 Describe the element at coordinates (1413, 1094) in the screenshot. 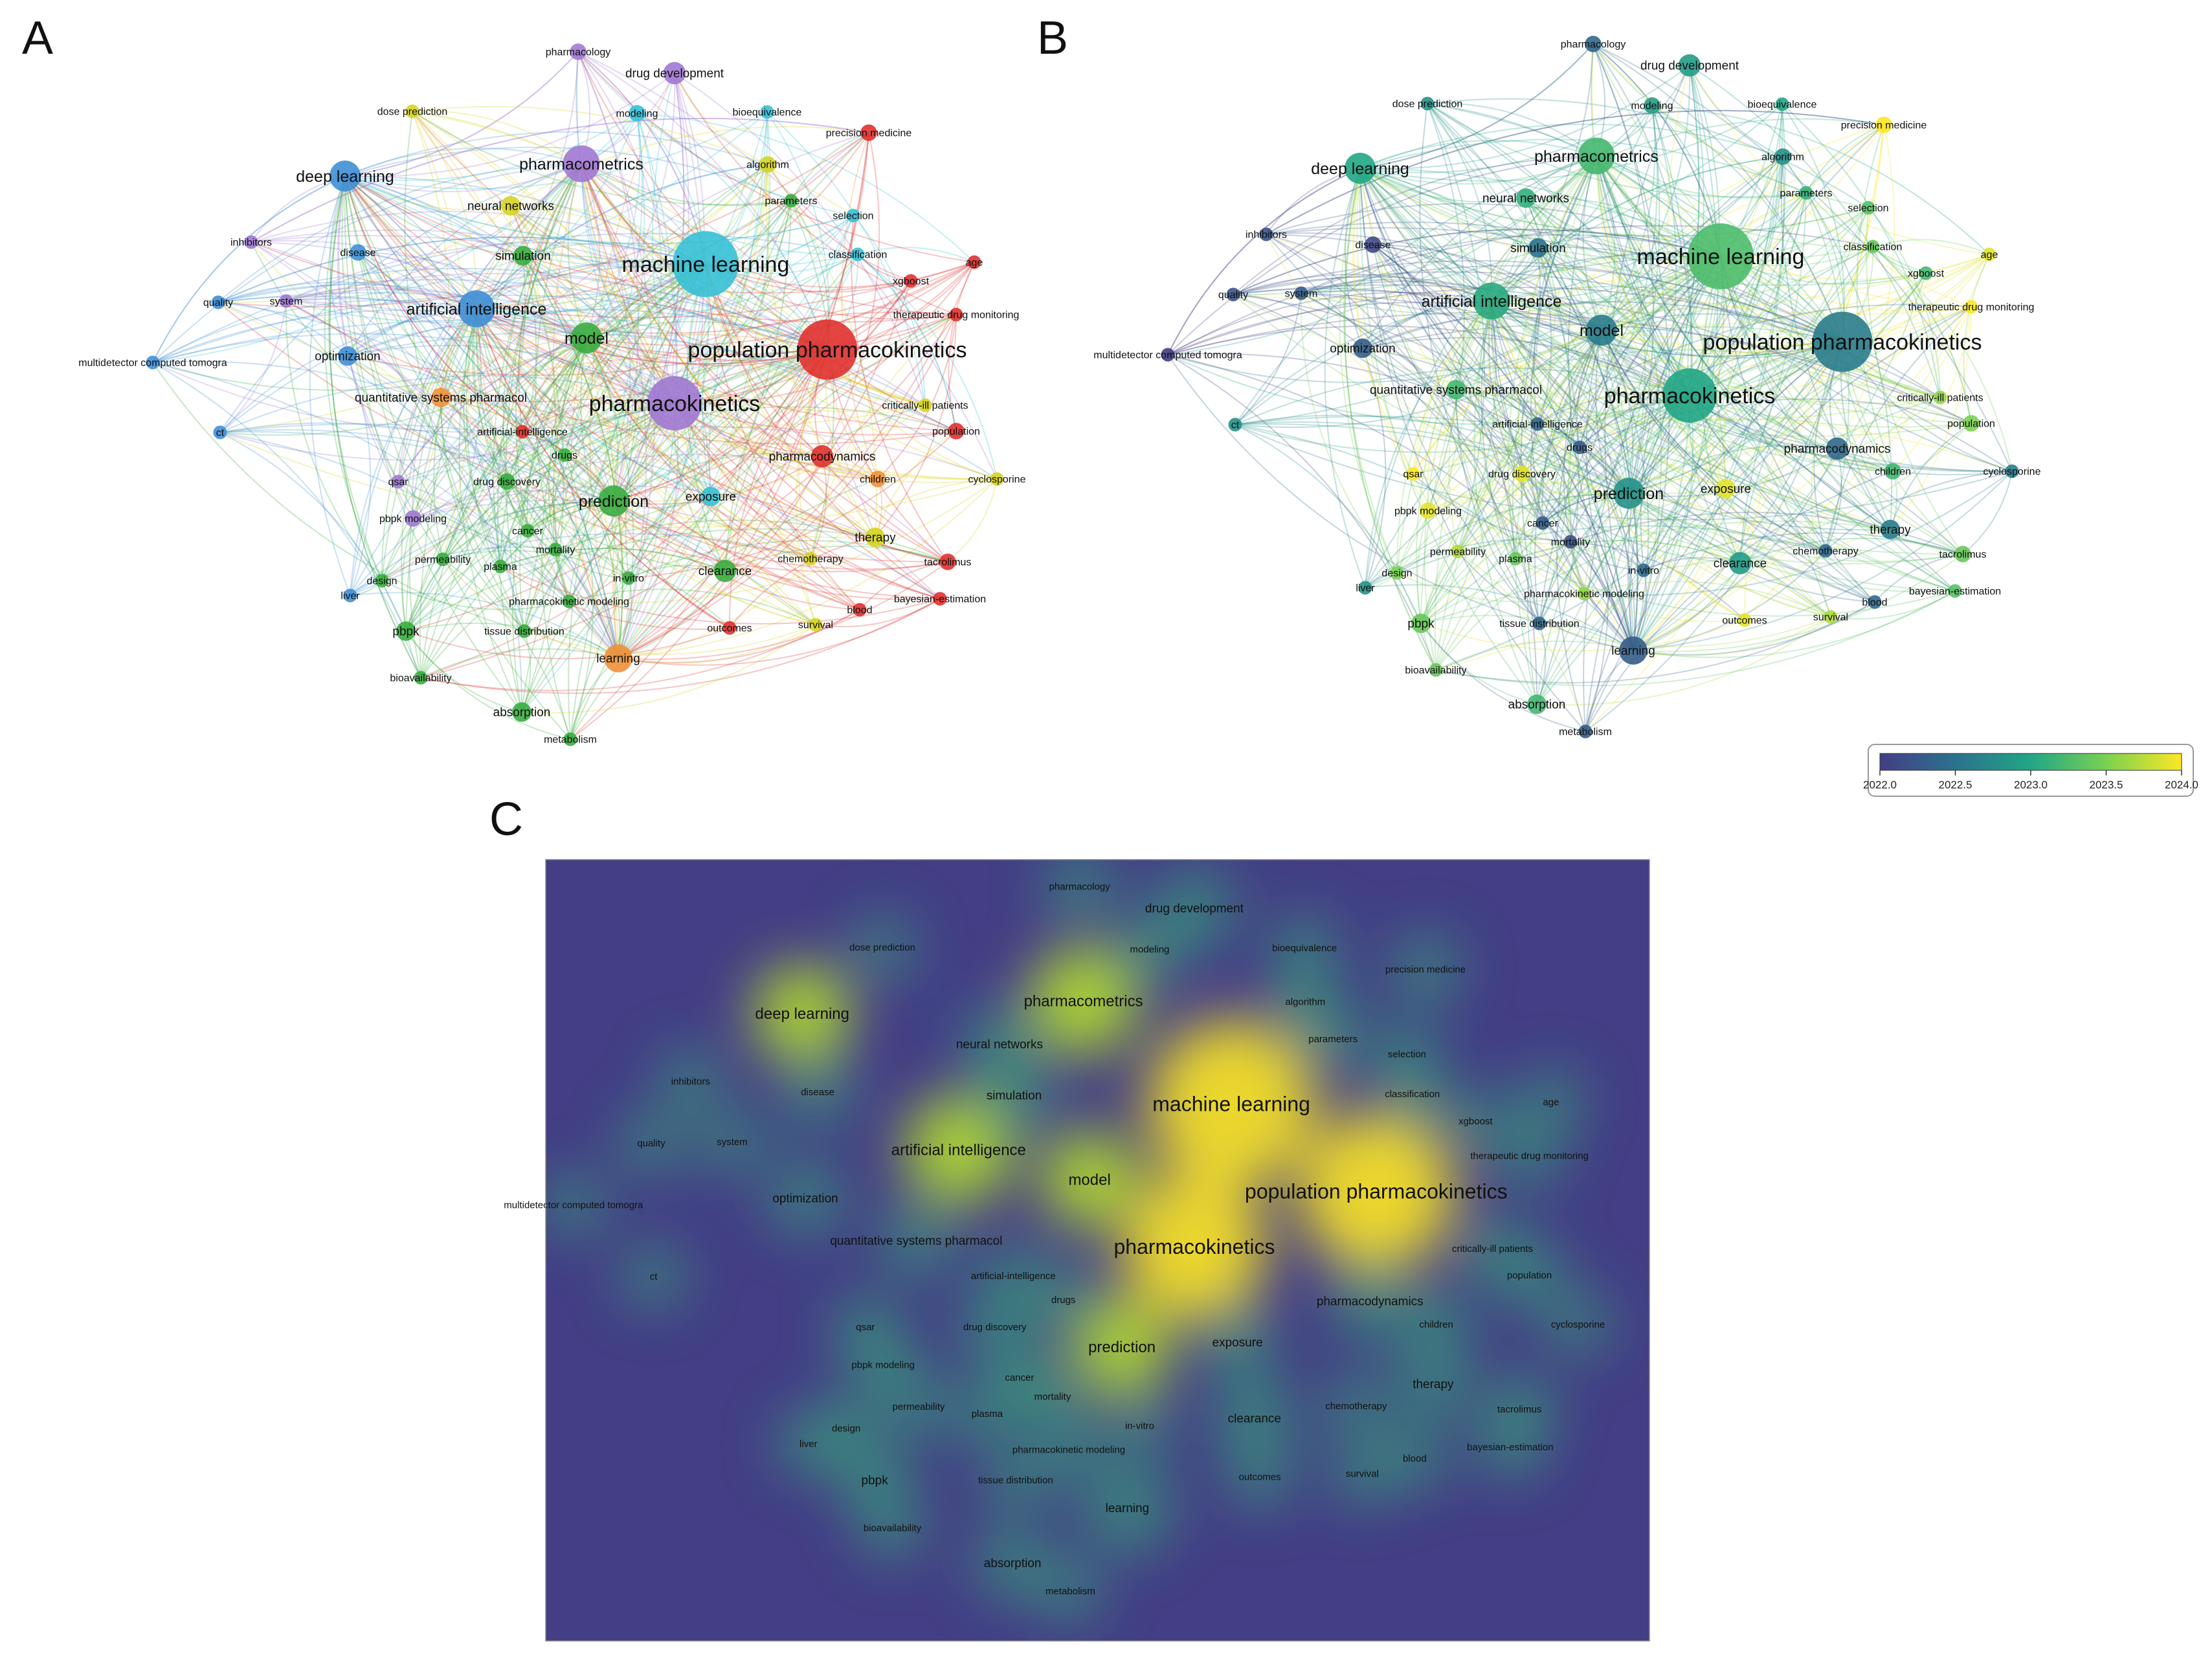

I see `density-label-classification: classification` at that location.